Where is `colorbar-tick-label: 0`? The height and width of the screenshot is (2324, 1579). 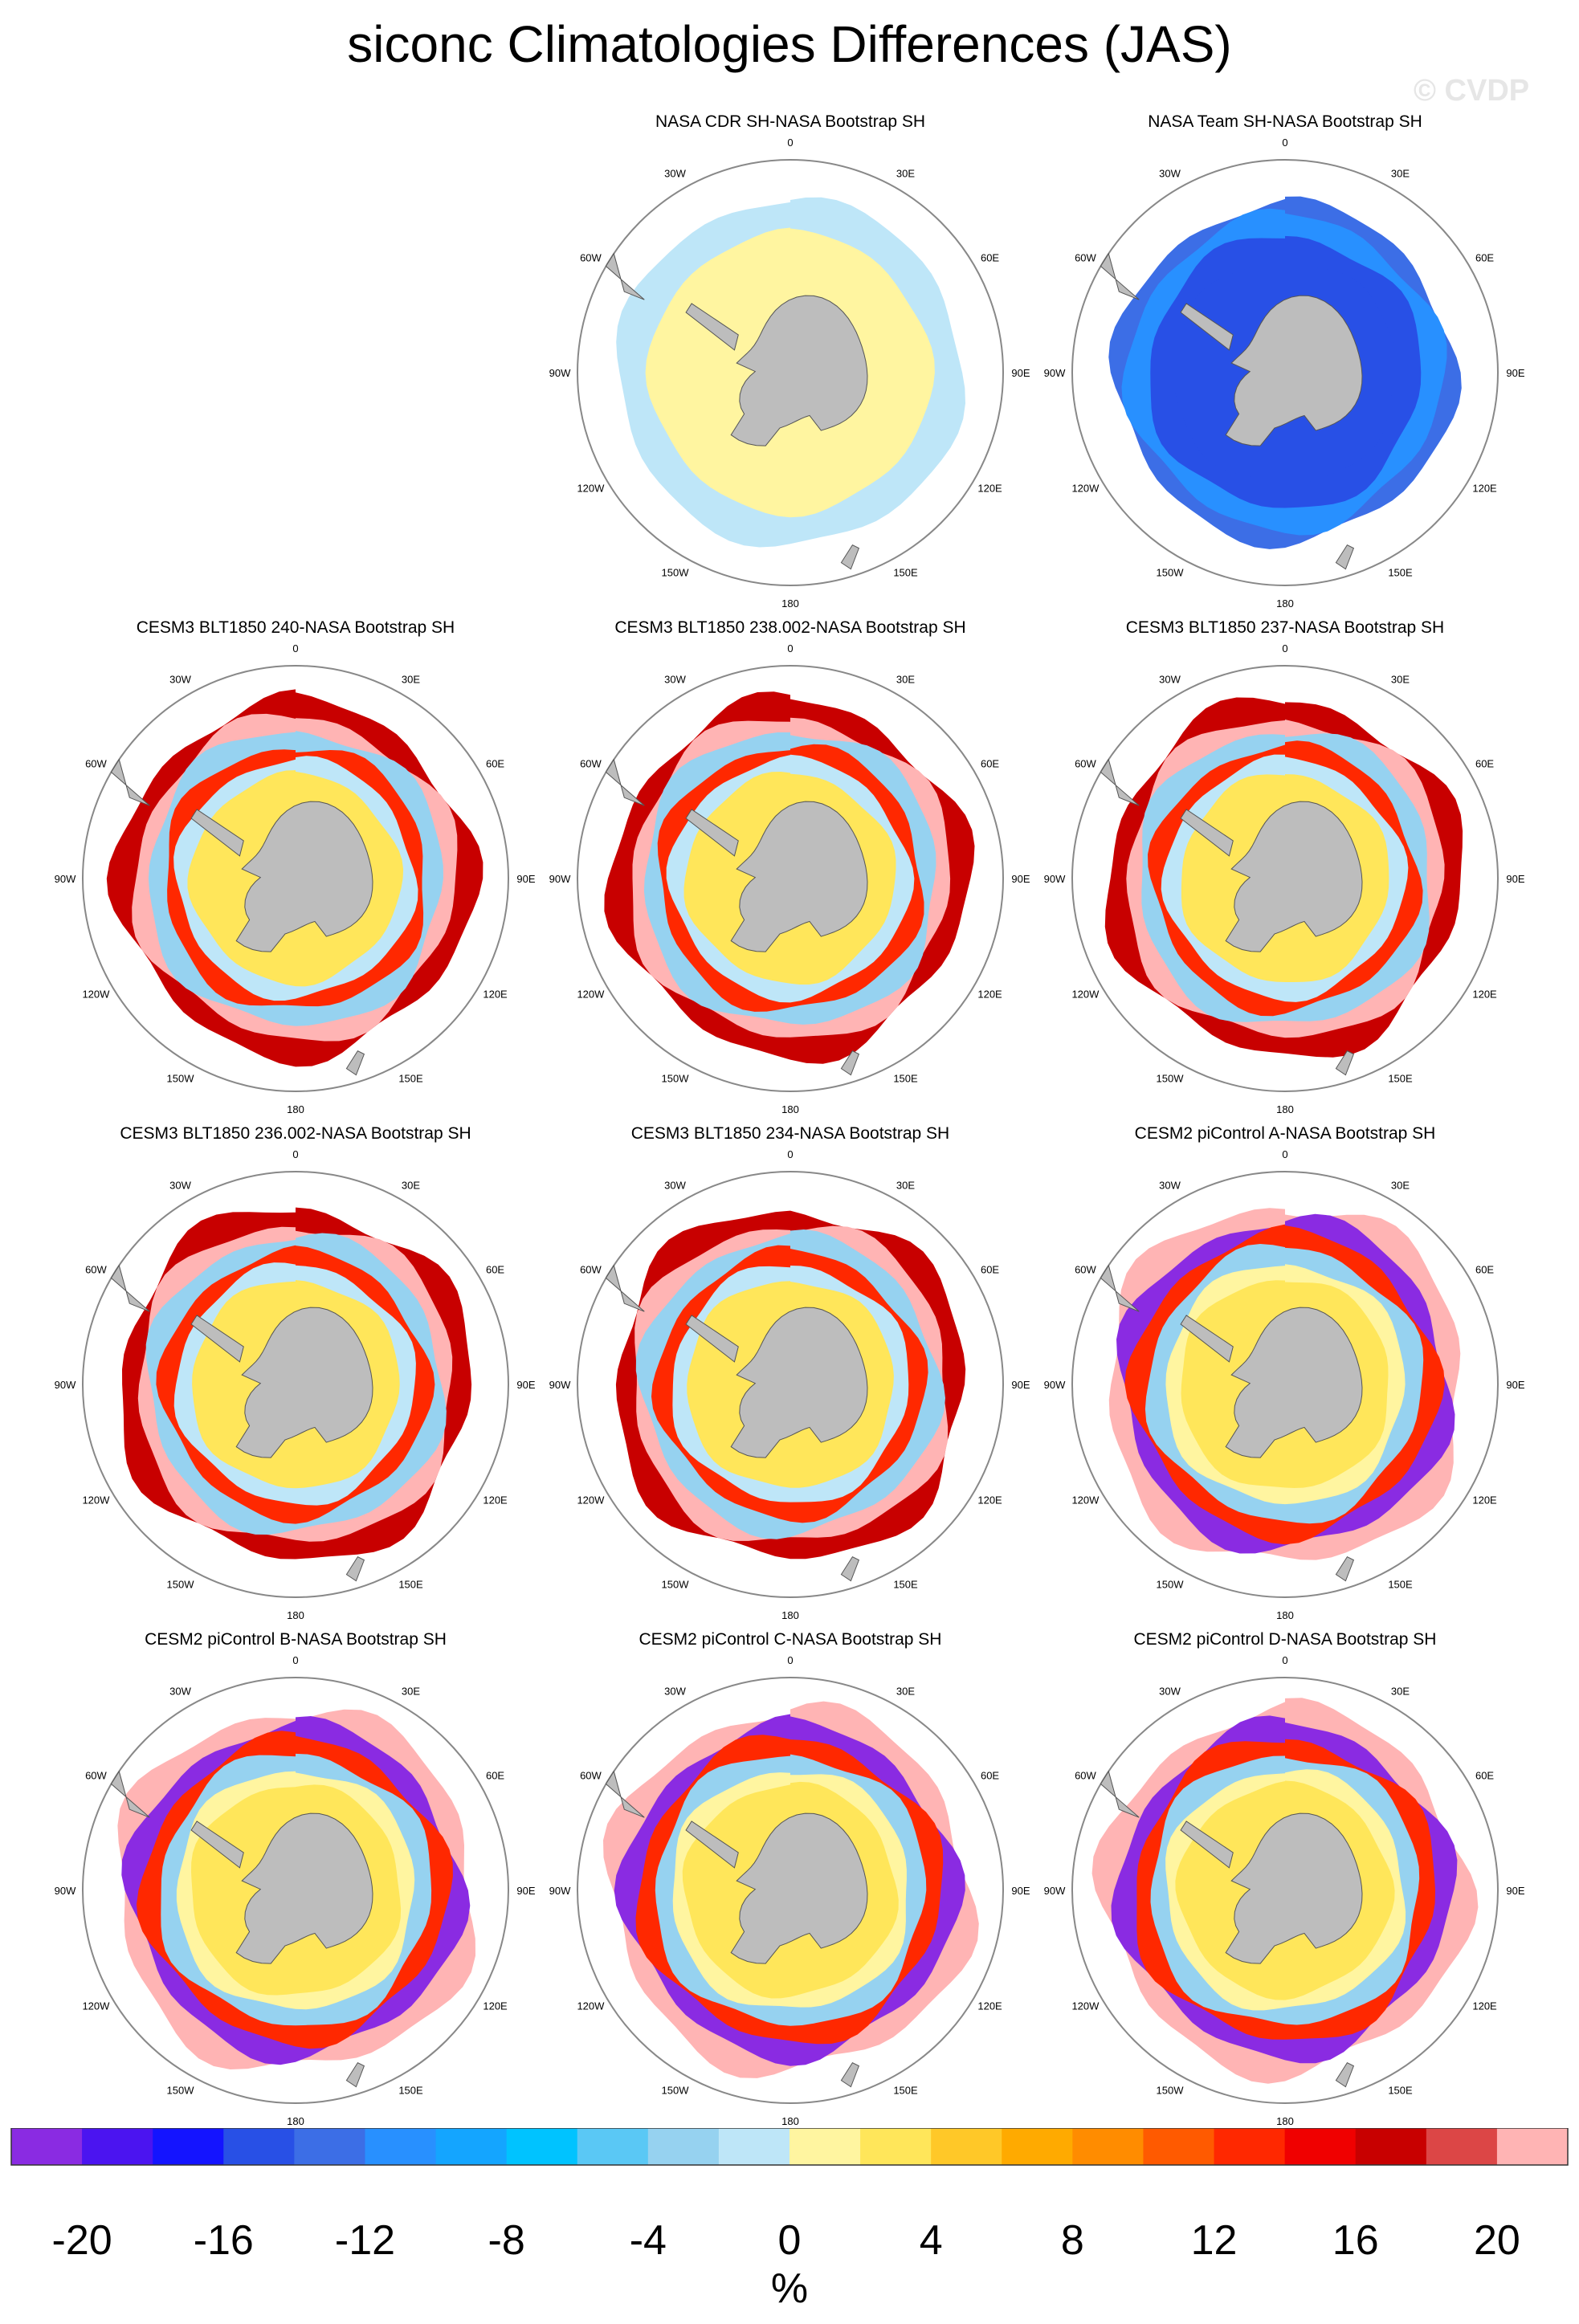
colorbar-tick-label: 0 is located at coordinates (789, 2241).